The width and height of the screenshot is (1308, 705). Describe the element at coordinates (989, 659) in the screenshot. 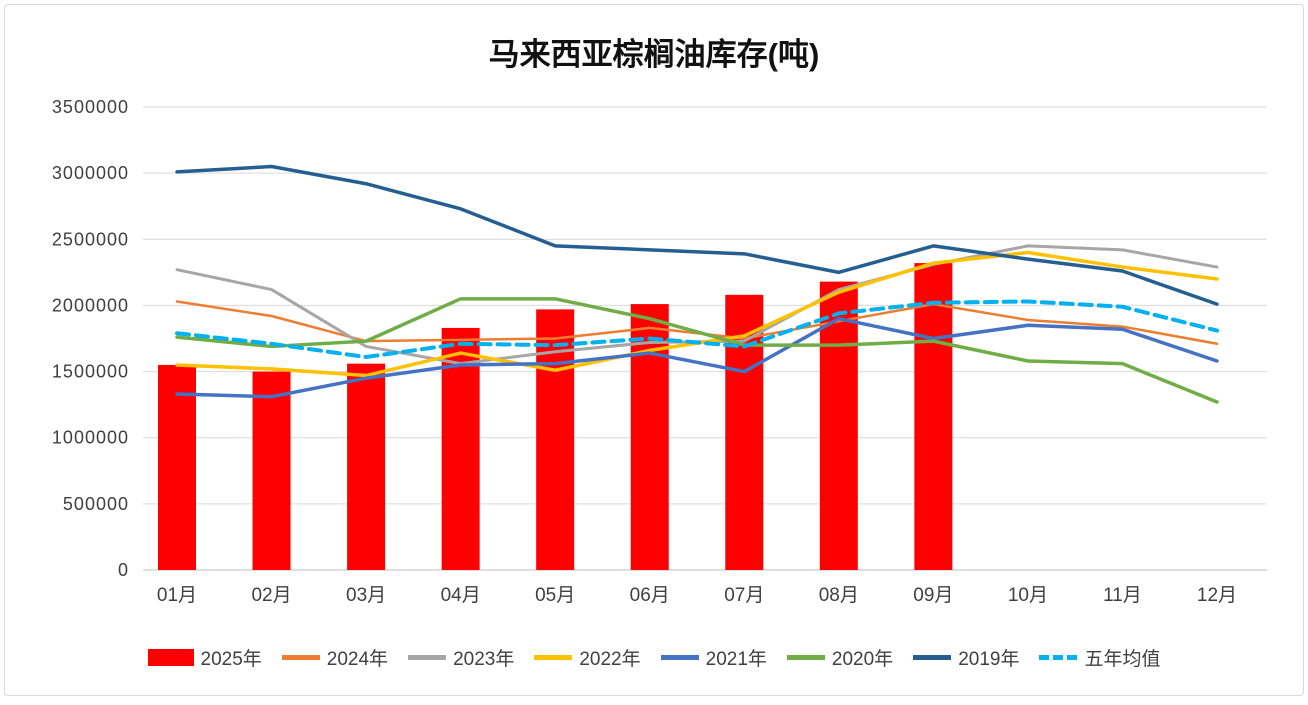

I see `legend-label: 2019年` at that location.